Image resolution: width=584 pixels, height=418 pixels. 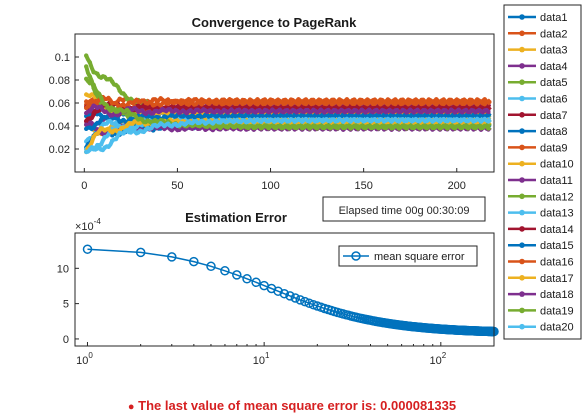 What do you see at coordinates (541, 295) in the screenshot?
I see `legend-item: data18` at bounding box center [541, 295].